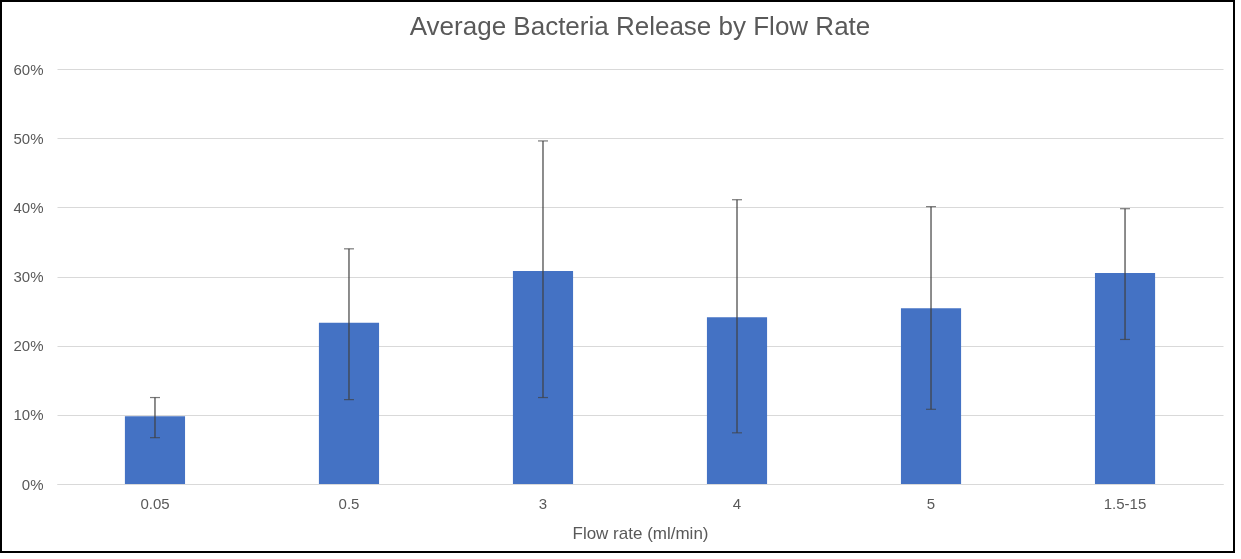 This screenshot has height=559, width=1241. I want to click on y-tick-label: 10%, so click(28, 415).